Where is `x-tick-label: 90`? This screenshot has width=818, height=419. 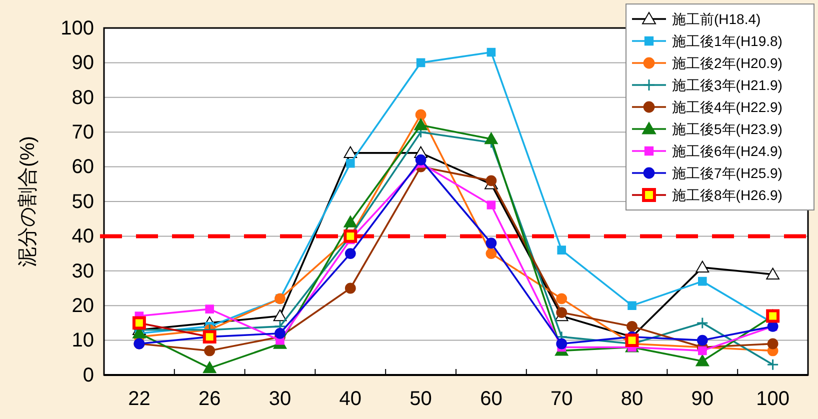
x-tick-label: 90 is located at coordinates (702, 399).